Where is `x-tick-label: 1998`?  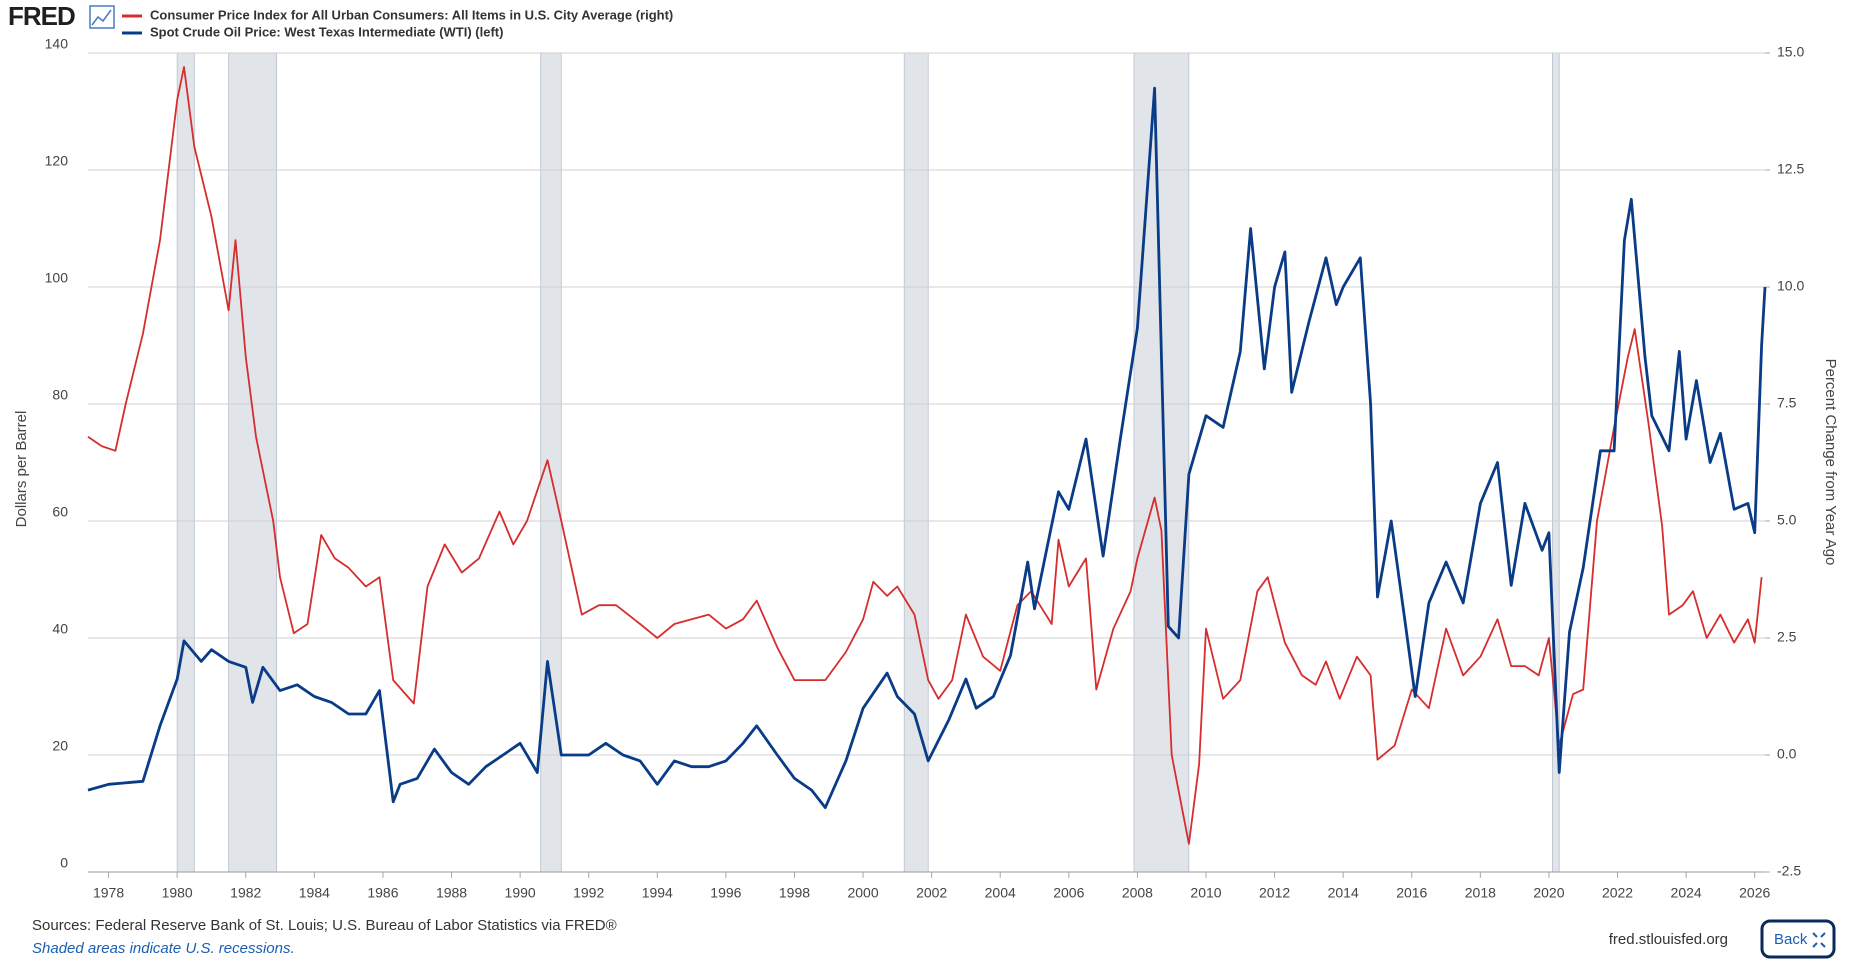
x-tick-label: 1998 is located at coordinates (794, 893).